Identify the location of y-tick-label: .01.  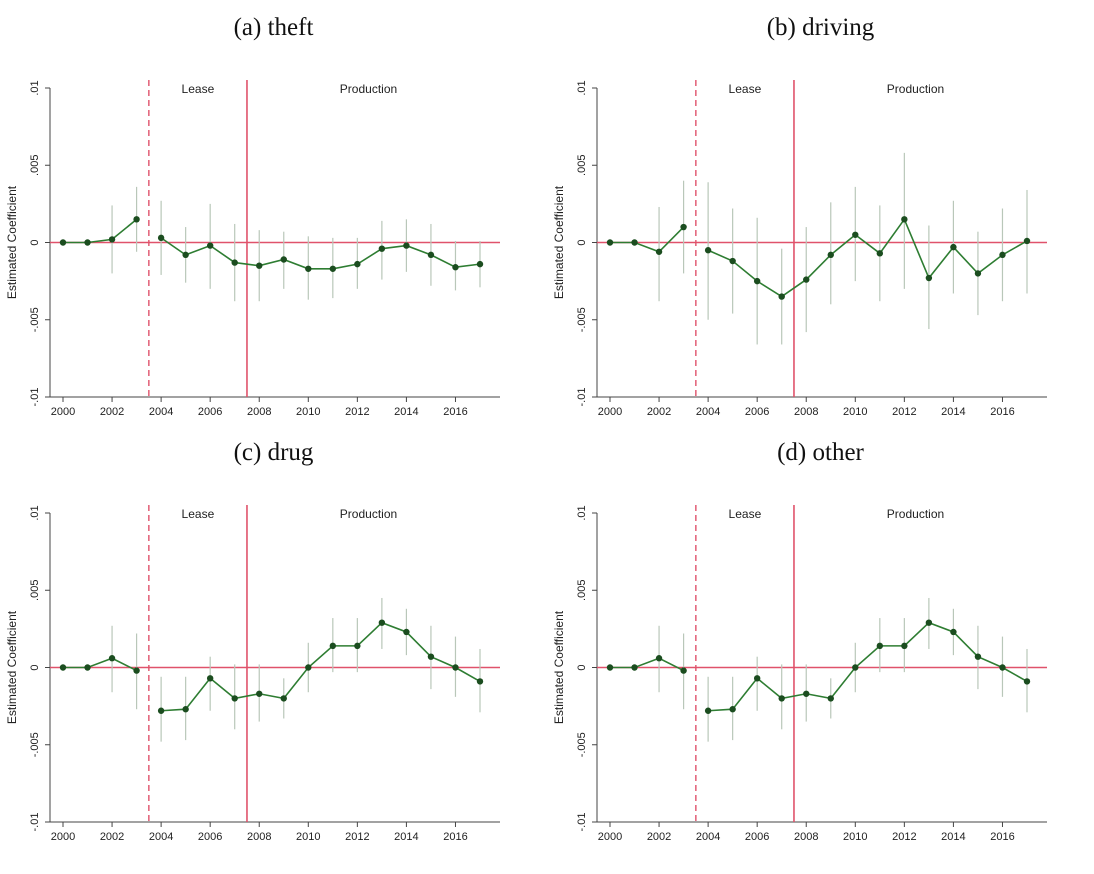
(35, 512).